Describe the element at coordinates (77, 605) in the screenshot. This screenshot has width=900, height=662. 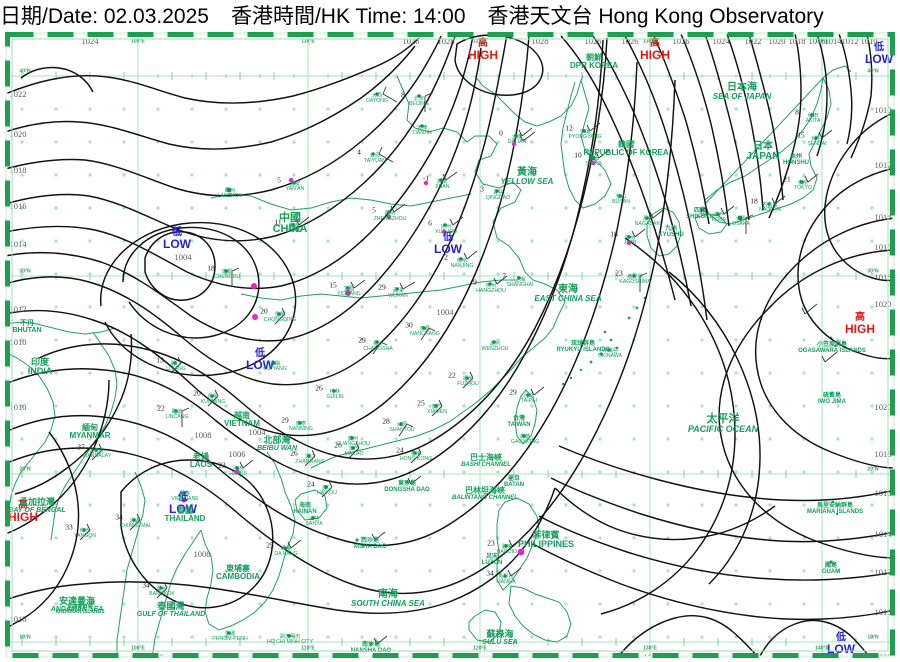
I see `sea-label: 安達曼海 ANDAMAN SEA` at that location.